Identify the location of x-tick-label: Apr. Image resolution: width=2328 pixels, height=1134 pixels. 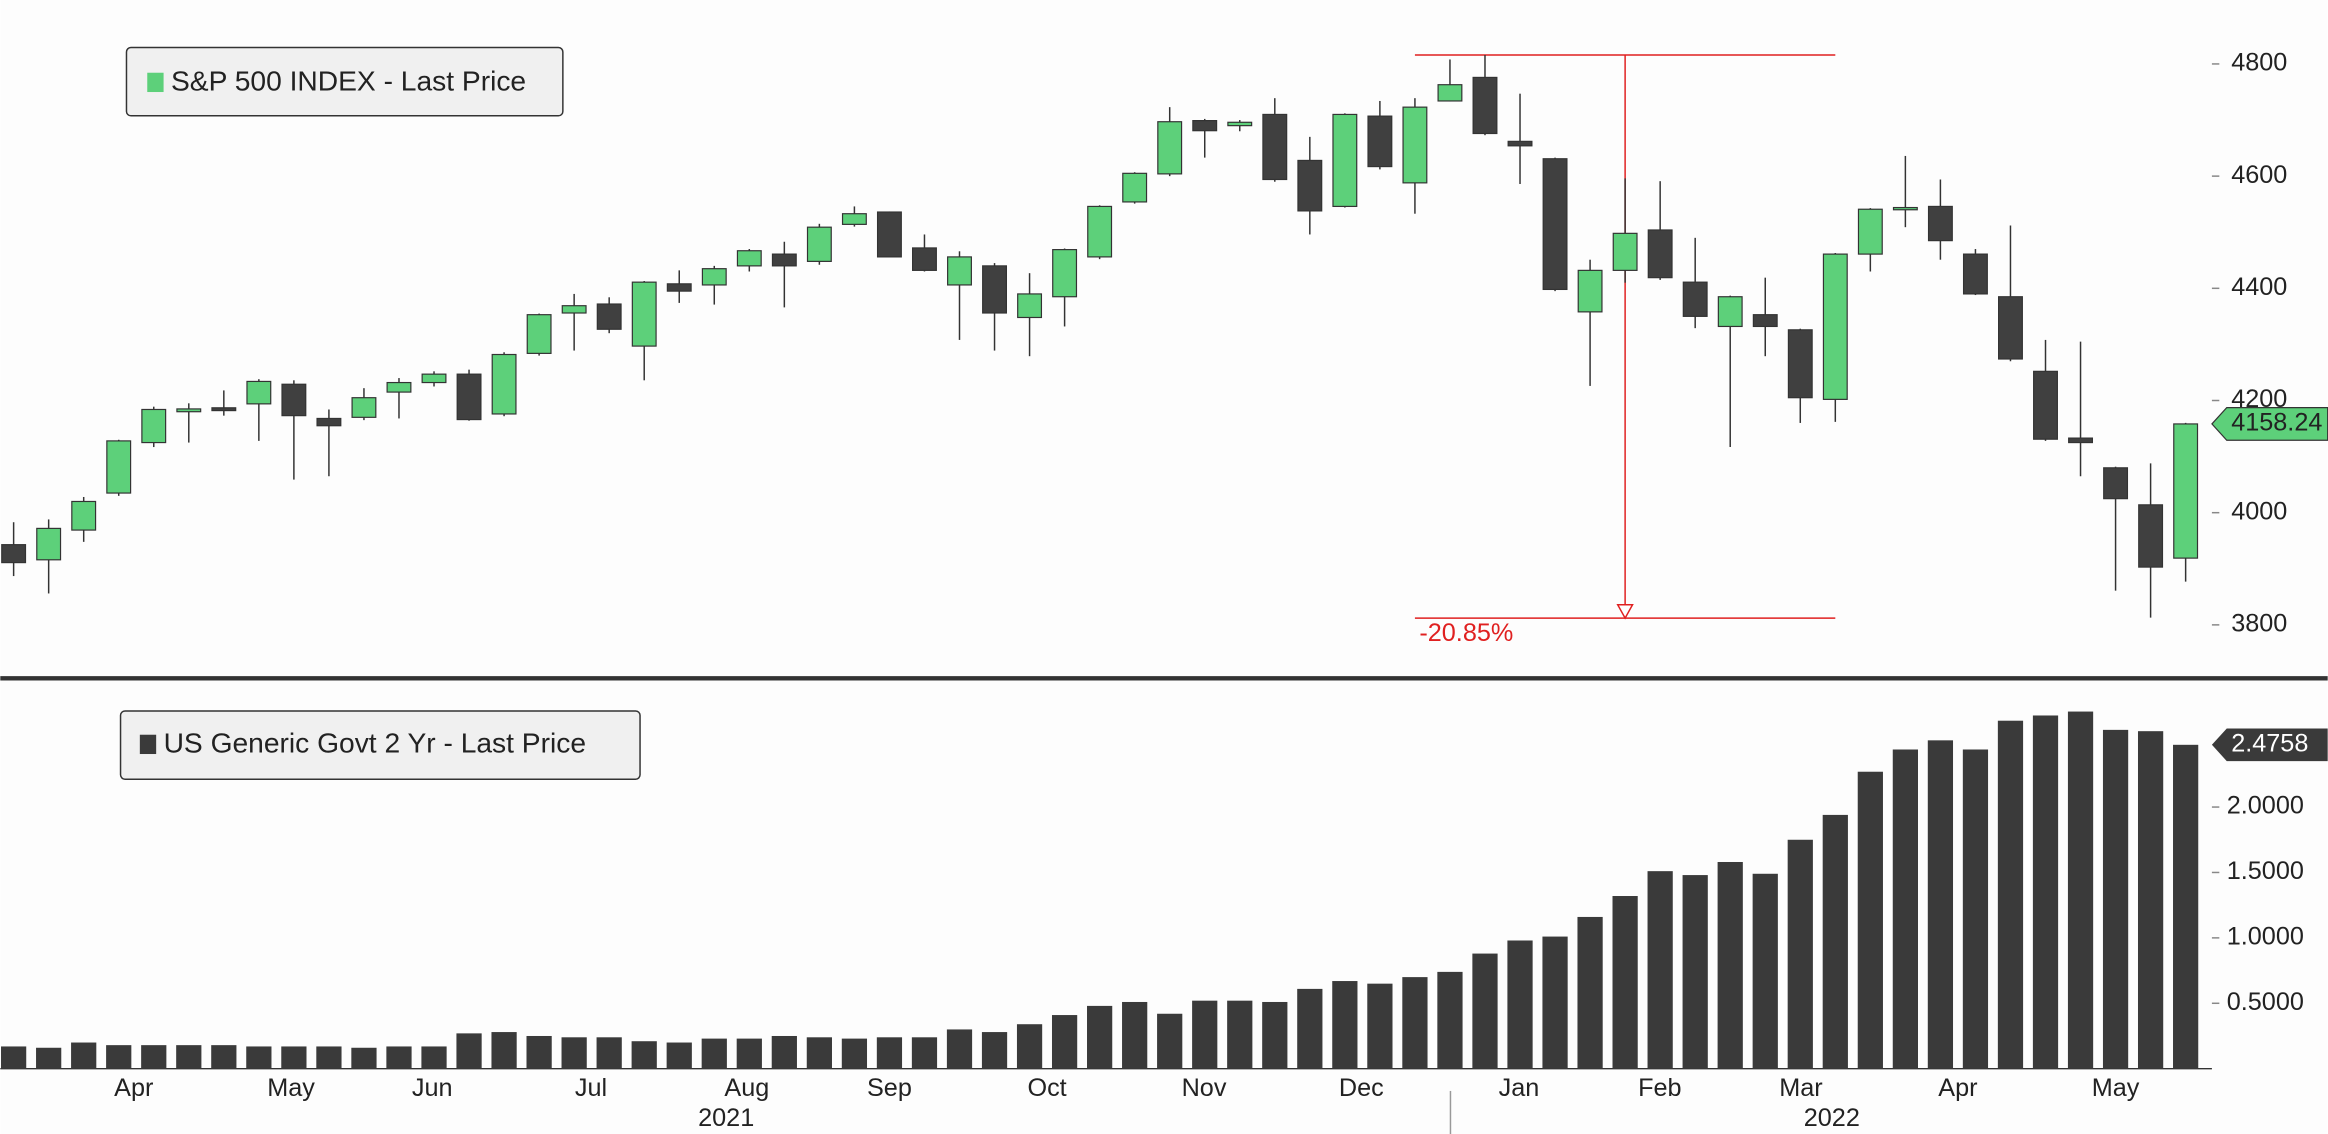
(133, 1088).